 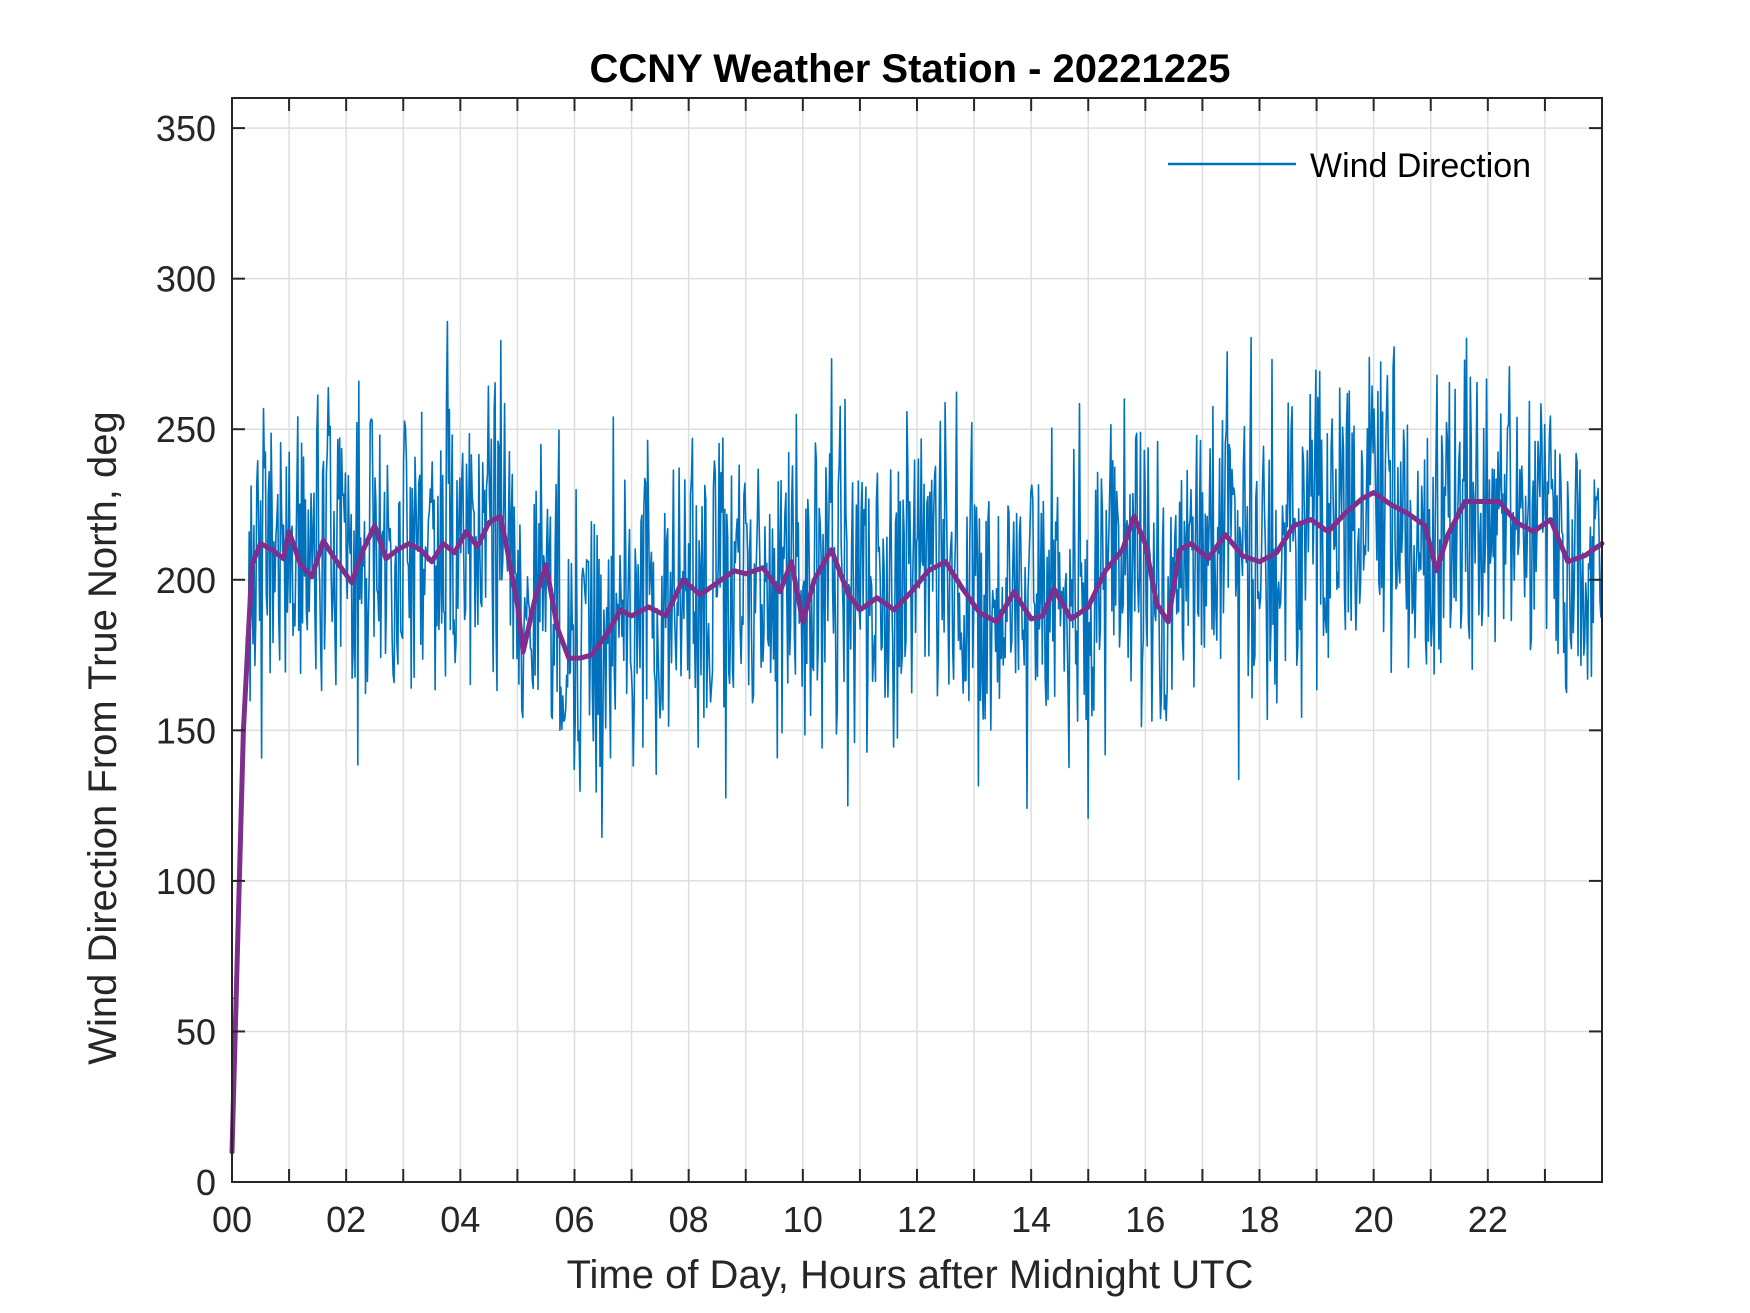 What do you see at coordinates (1031, 1219) in the screenshot?
I see `x-tick-label: 14` at bounding box center [1031, 1219].